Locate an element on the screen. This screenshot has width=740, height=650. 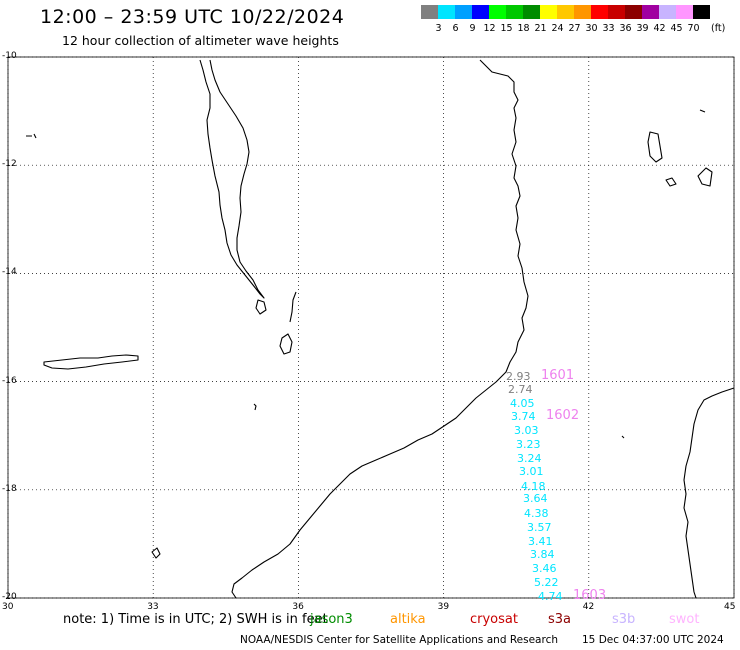
pass-number-label: 1601 is located at coordinates (558, 375).